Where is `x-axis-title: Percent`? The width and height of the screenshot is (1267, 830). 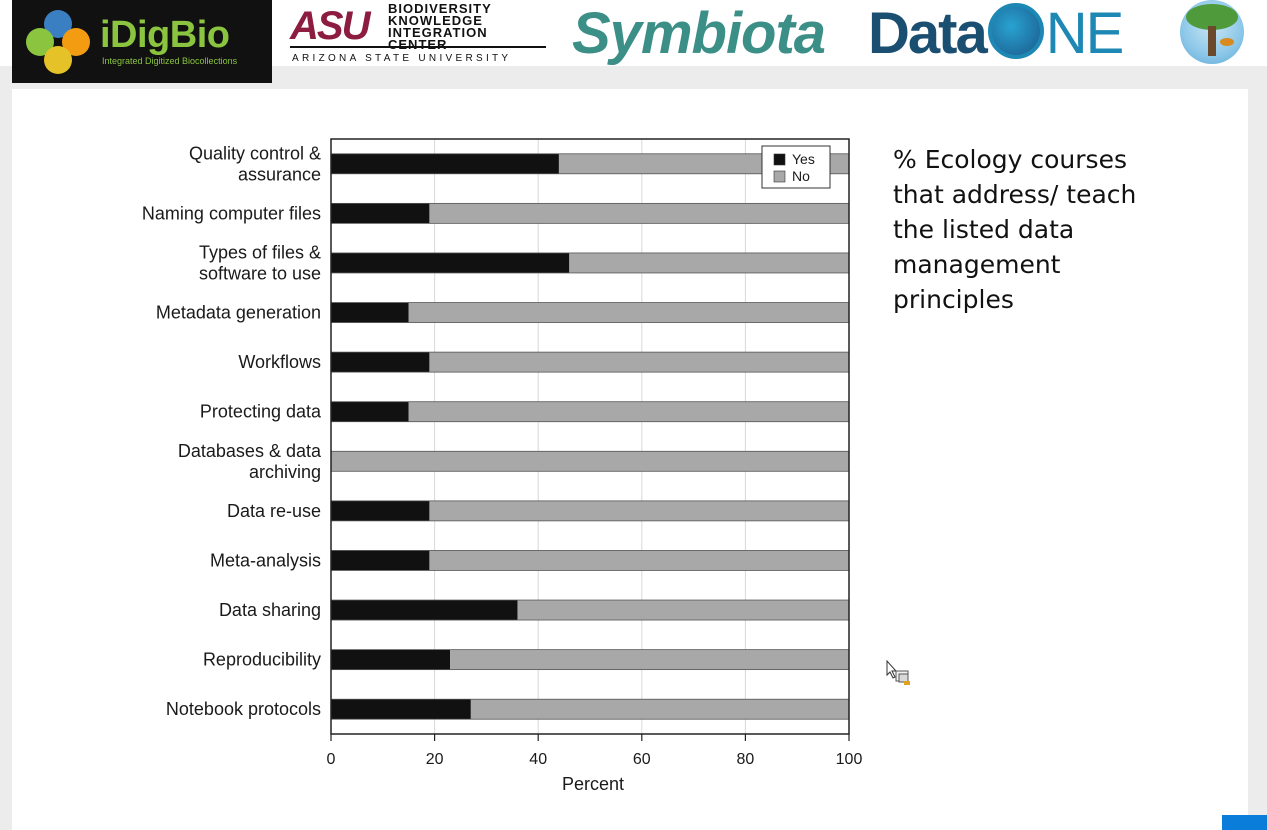
x-axis-title: Percent is located at coordinates (593, 784).